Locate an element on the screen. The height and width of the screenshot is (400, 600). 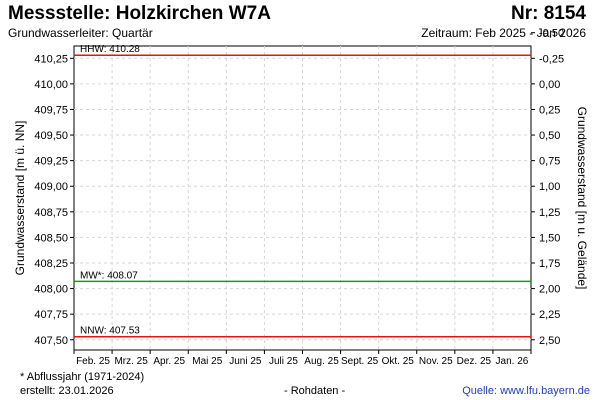
y-axis-left-label: Grundwasserstand [m ü. NN] is located at coordinates (20, 198).